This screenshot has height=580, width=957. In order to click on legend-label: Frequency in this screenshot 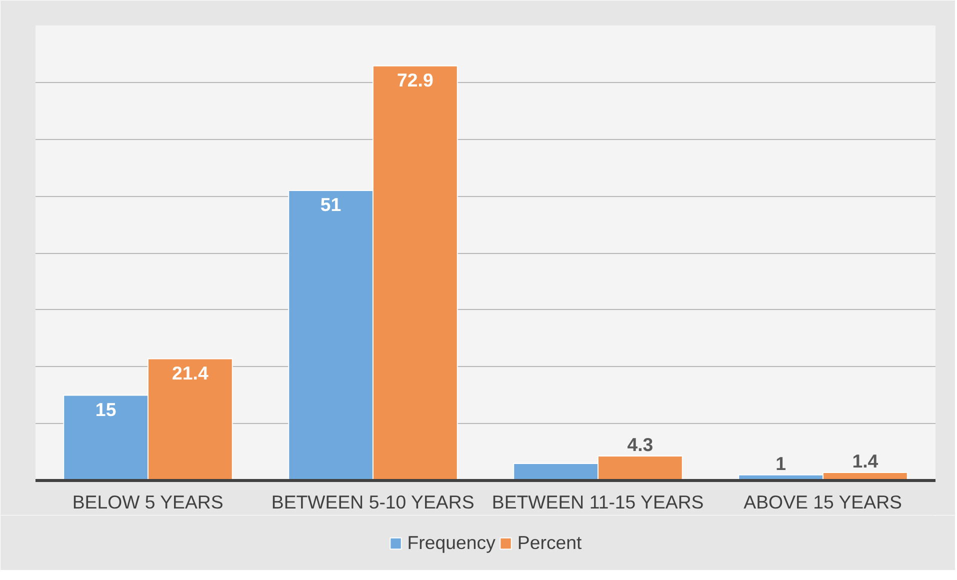, I will do `click(451, 543)`.